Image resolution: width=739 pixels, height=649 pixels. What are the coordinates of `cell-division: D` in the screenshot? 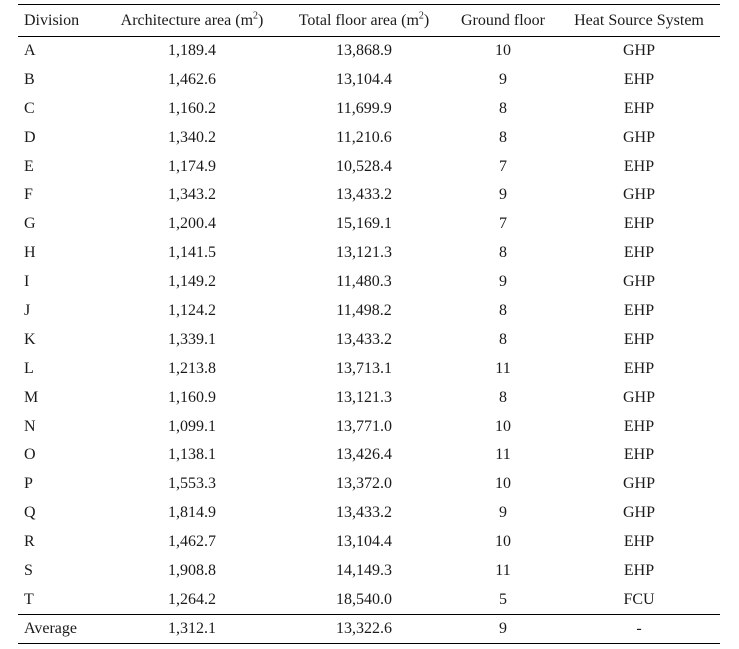 It's located at (30, 137).